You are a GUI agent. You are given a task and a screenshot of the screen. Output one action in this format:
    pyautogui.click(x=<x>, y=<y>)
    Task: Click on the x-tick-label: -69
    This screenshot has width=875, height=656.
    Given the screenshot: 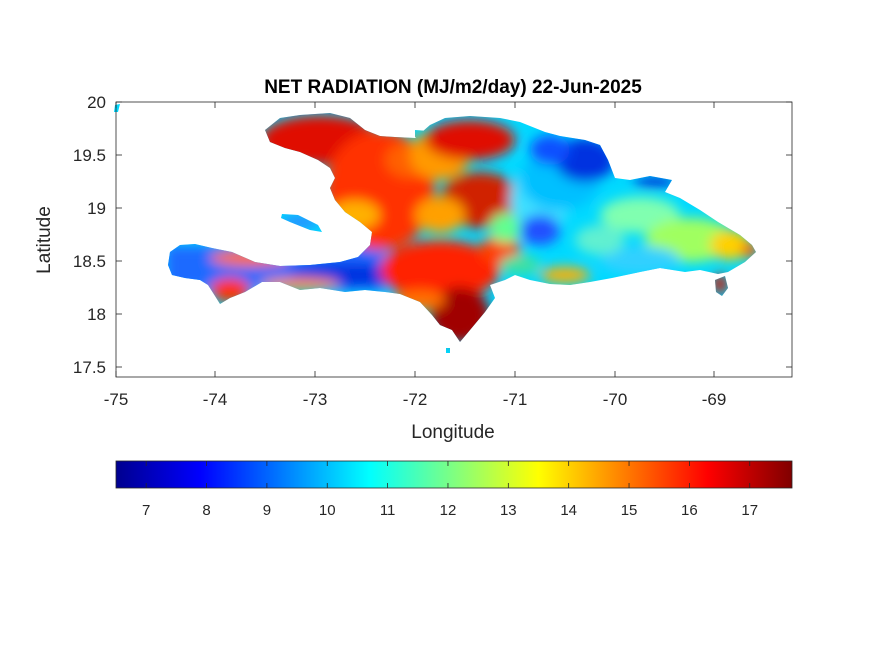 What is the action you would take?
    pyautogui.click(x=714, y=399)
    